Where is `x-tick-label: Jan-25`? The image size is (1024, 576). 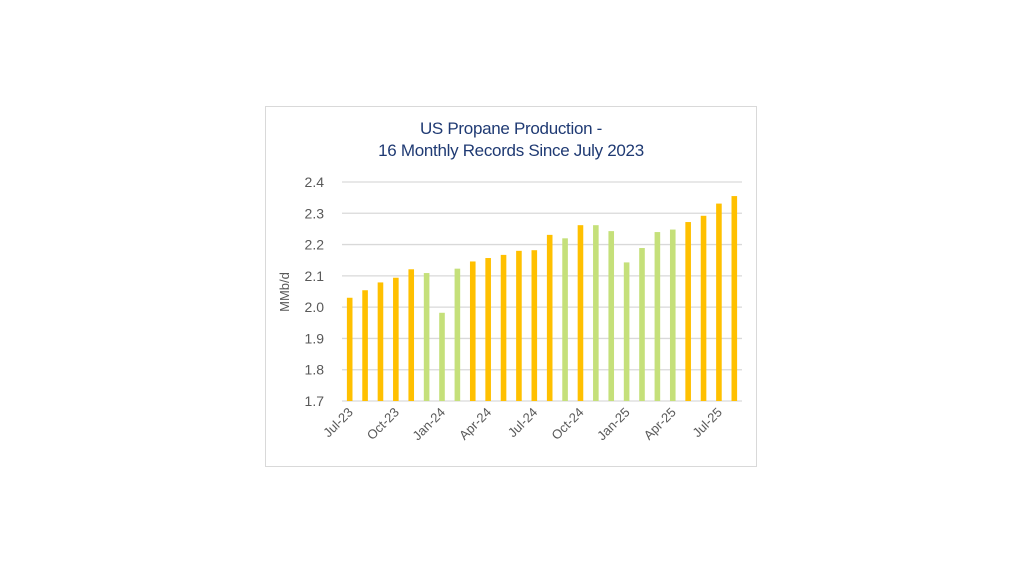 x-tick-label: Jan-25 is located at coordinates (613, 424).